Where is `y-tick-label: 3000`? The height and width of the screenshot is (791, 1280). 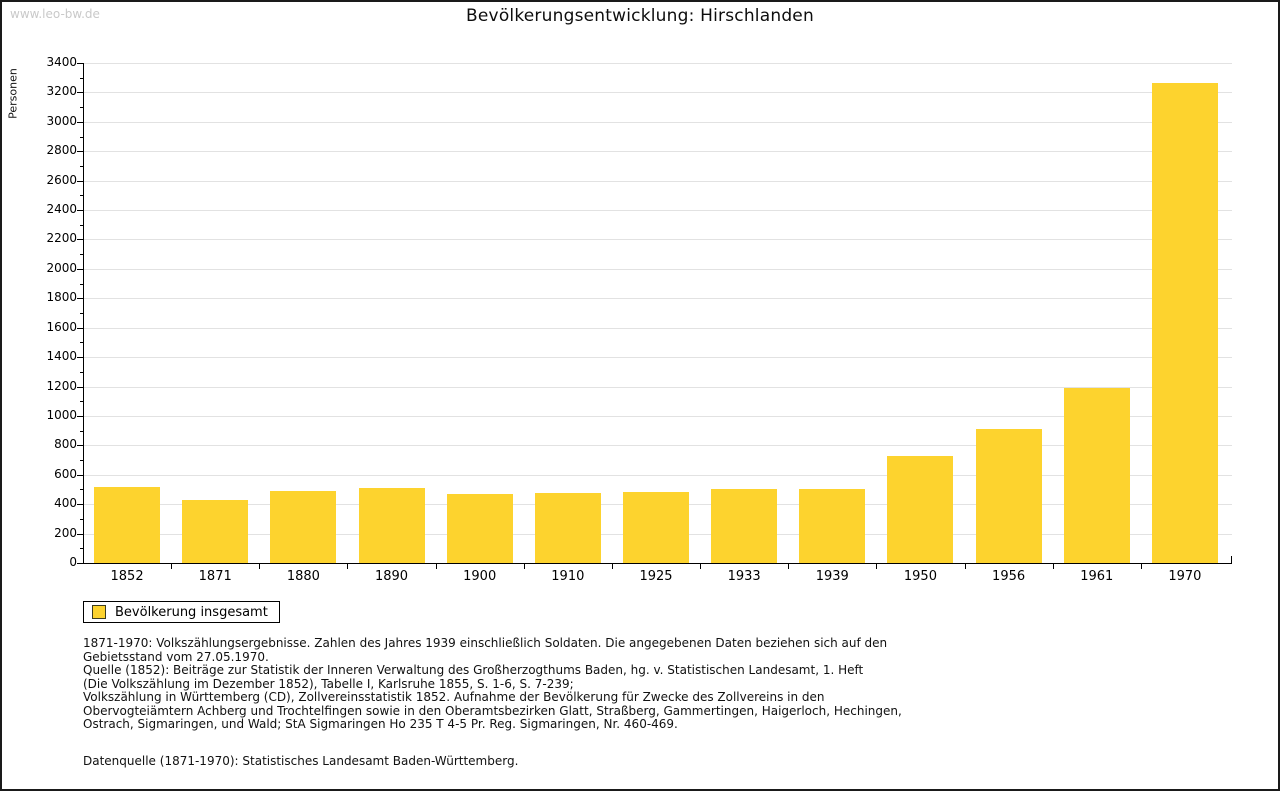
y-tick-label: 3000 is located at coordinates (61, 120).